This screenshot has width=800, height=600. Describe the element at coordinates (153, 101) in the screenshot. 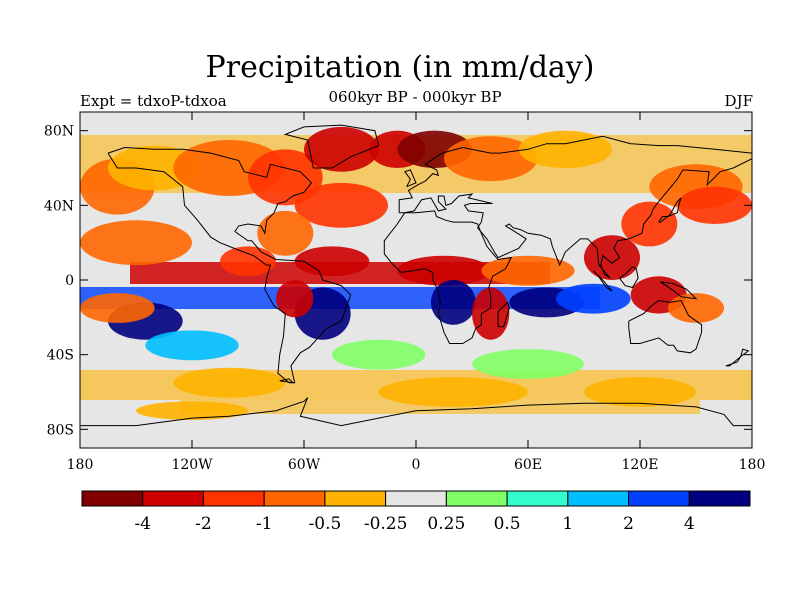

I see `experiment-label: Expt = tdxoP-tdxoa` at that location.